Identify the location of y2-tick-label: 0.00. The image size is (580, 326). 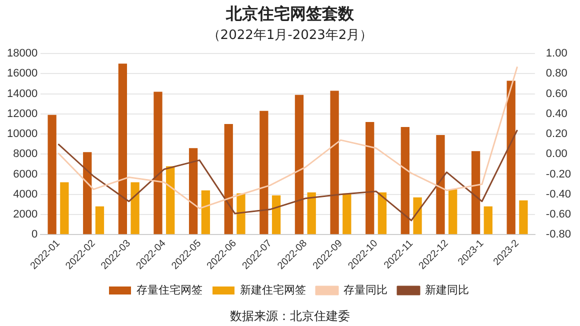
(557, 154).